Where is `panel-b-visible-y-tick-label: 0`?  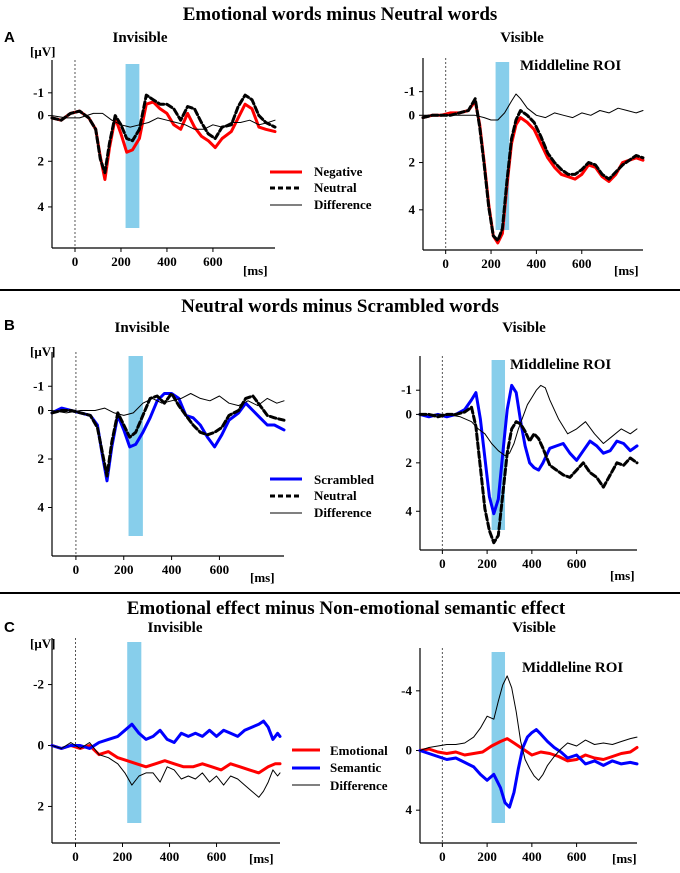 panel-b-visible-y-tick-label: 0 is located at coordinates (409, 413).